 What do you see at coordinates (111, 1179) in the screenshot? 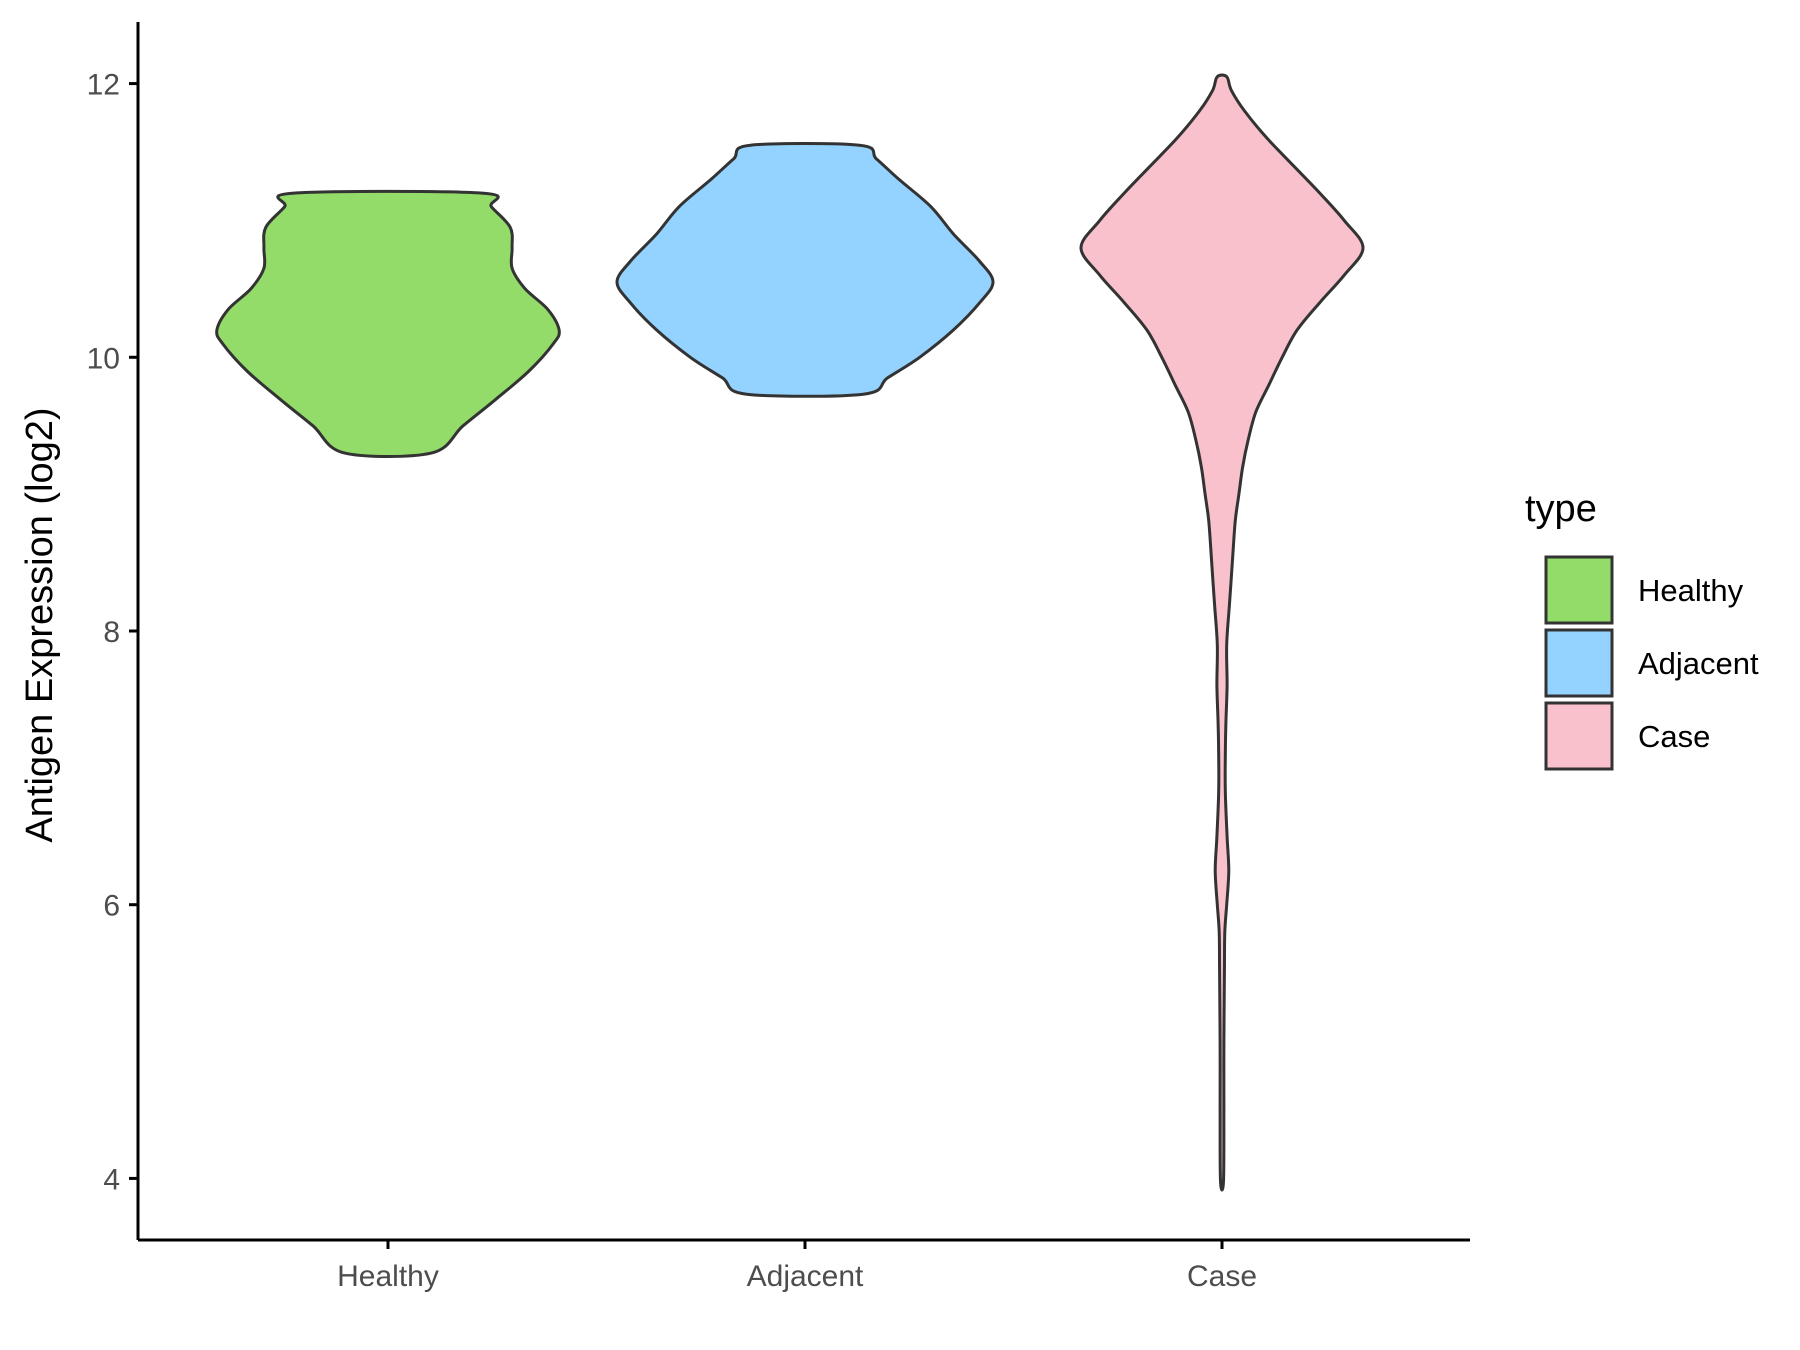
I see `y-tick-label: 4` at bounding box center [111, 1179].